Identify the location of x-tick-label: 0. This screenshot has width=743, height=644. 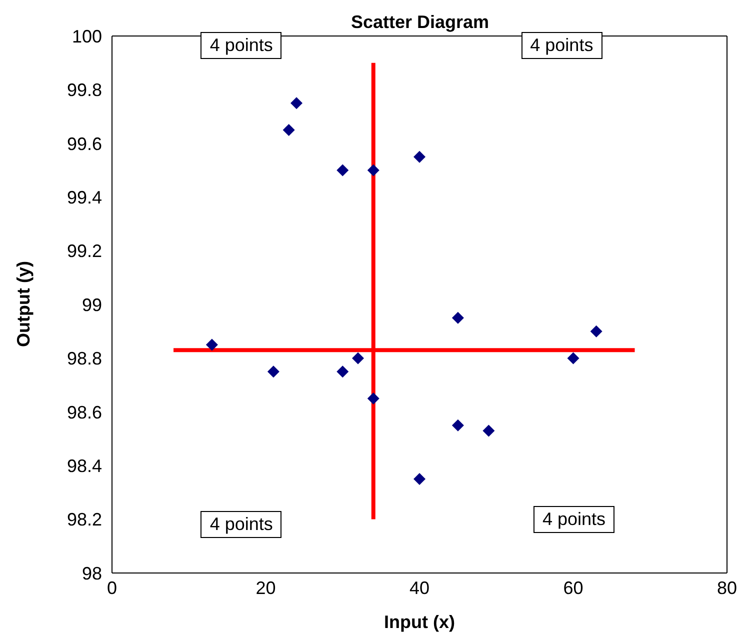
(112, 588).